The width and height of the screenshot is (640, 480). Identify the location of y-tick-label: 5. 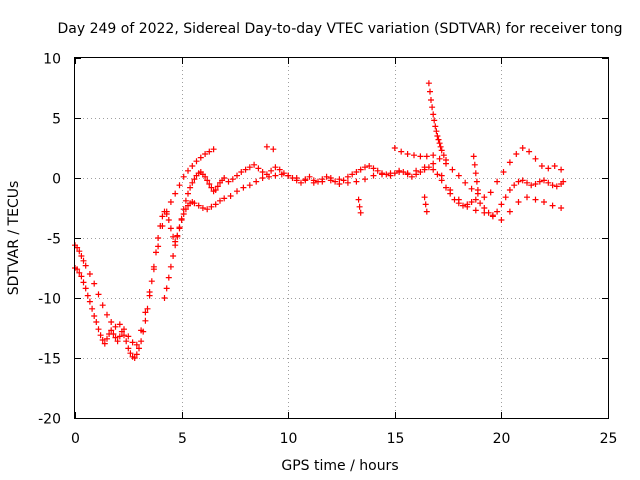
(56, 120).